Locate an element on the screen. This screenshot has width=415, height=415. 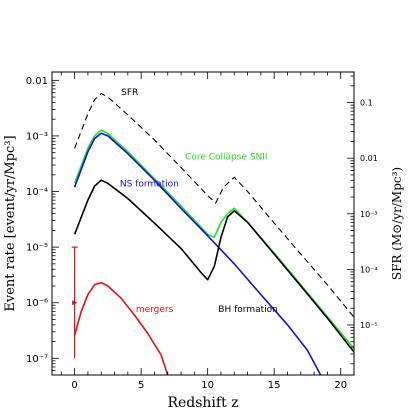
y-tick-label: 10⁻⁷ is located at coordinates (37, 359).